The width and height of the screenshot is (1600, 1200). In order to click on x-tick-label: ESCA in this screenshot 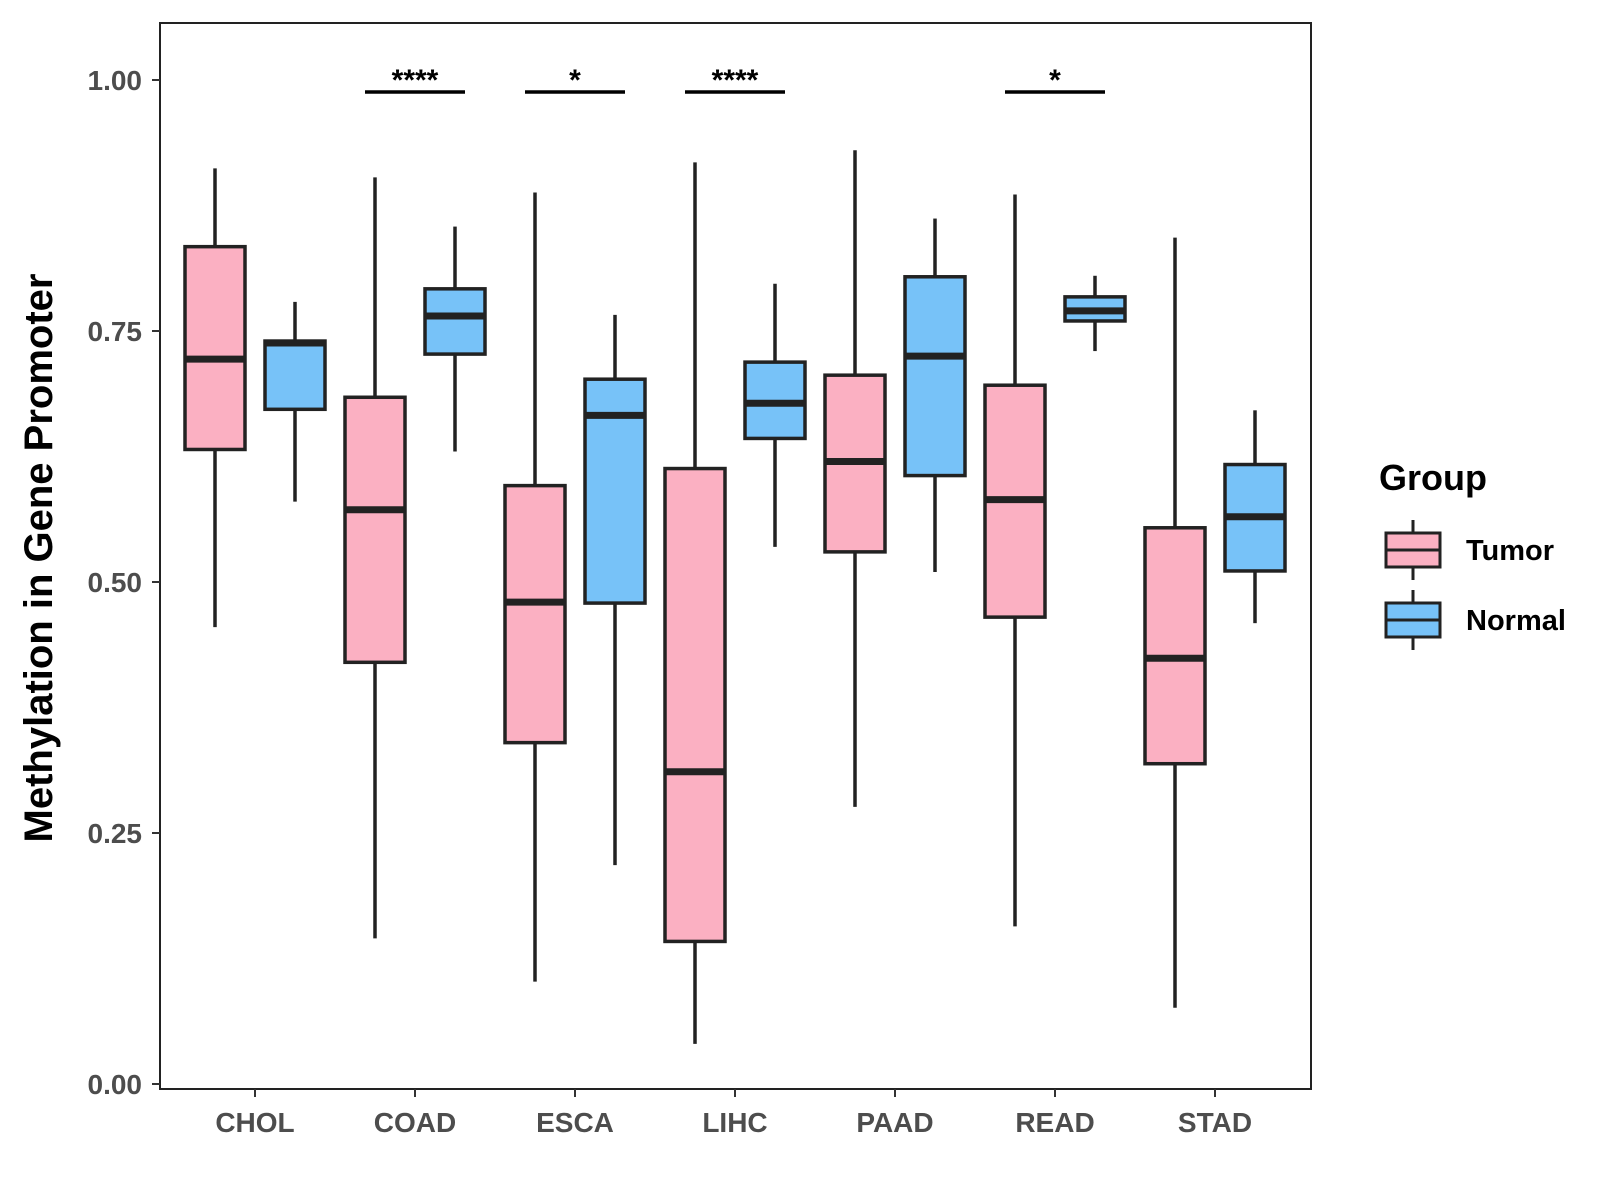, I will do `click(575, 1122)`.